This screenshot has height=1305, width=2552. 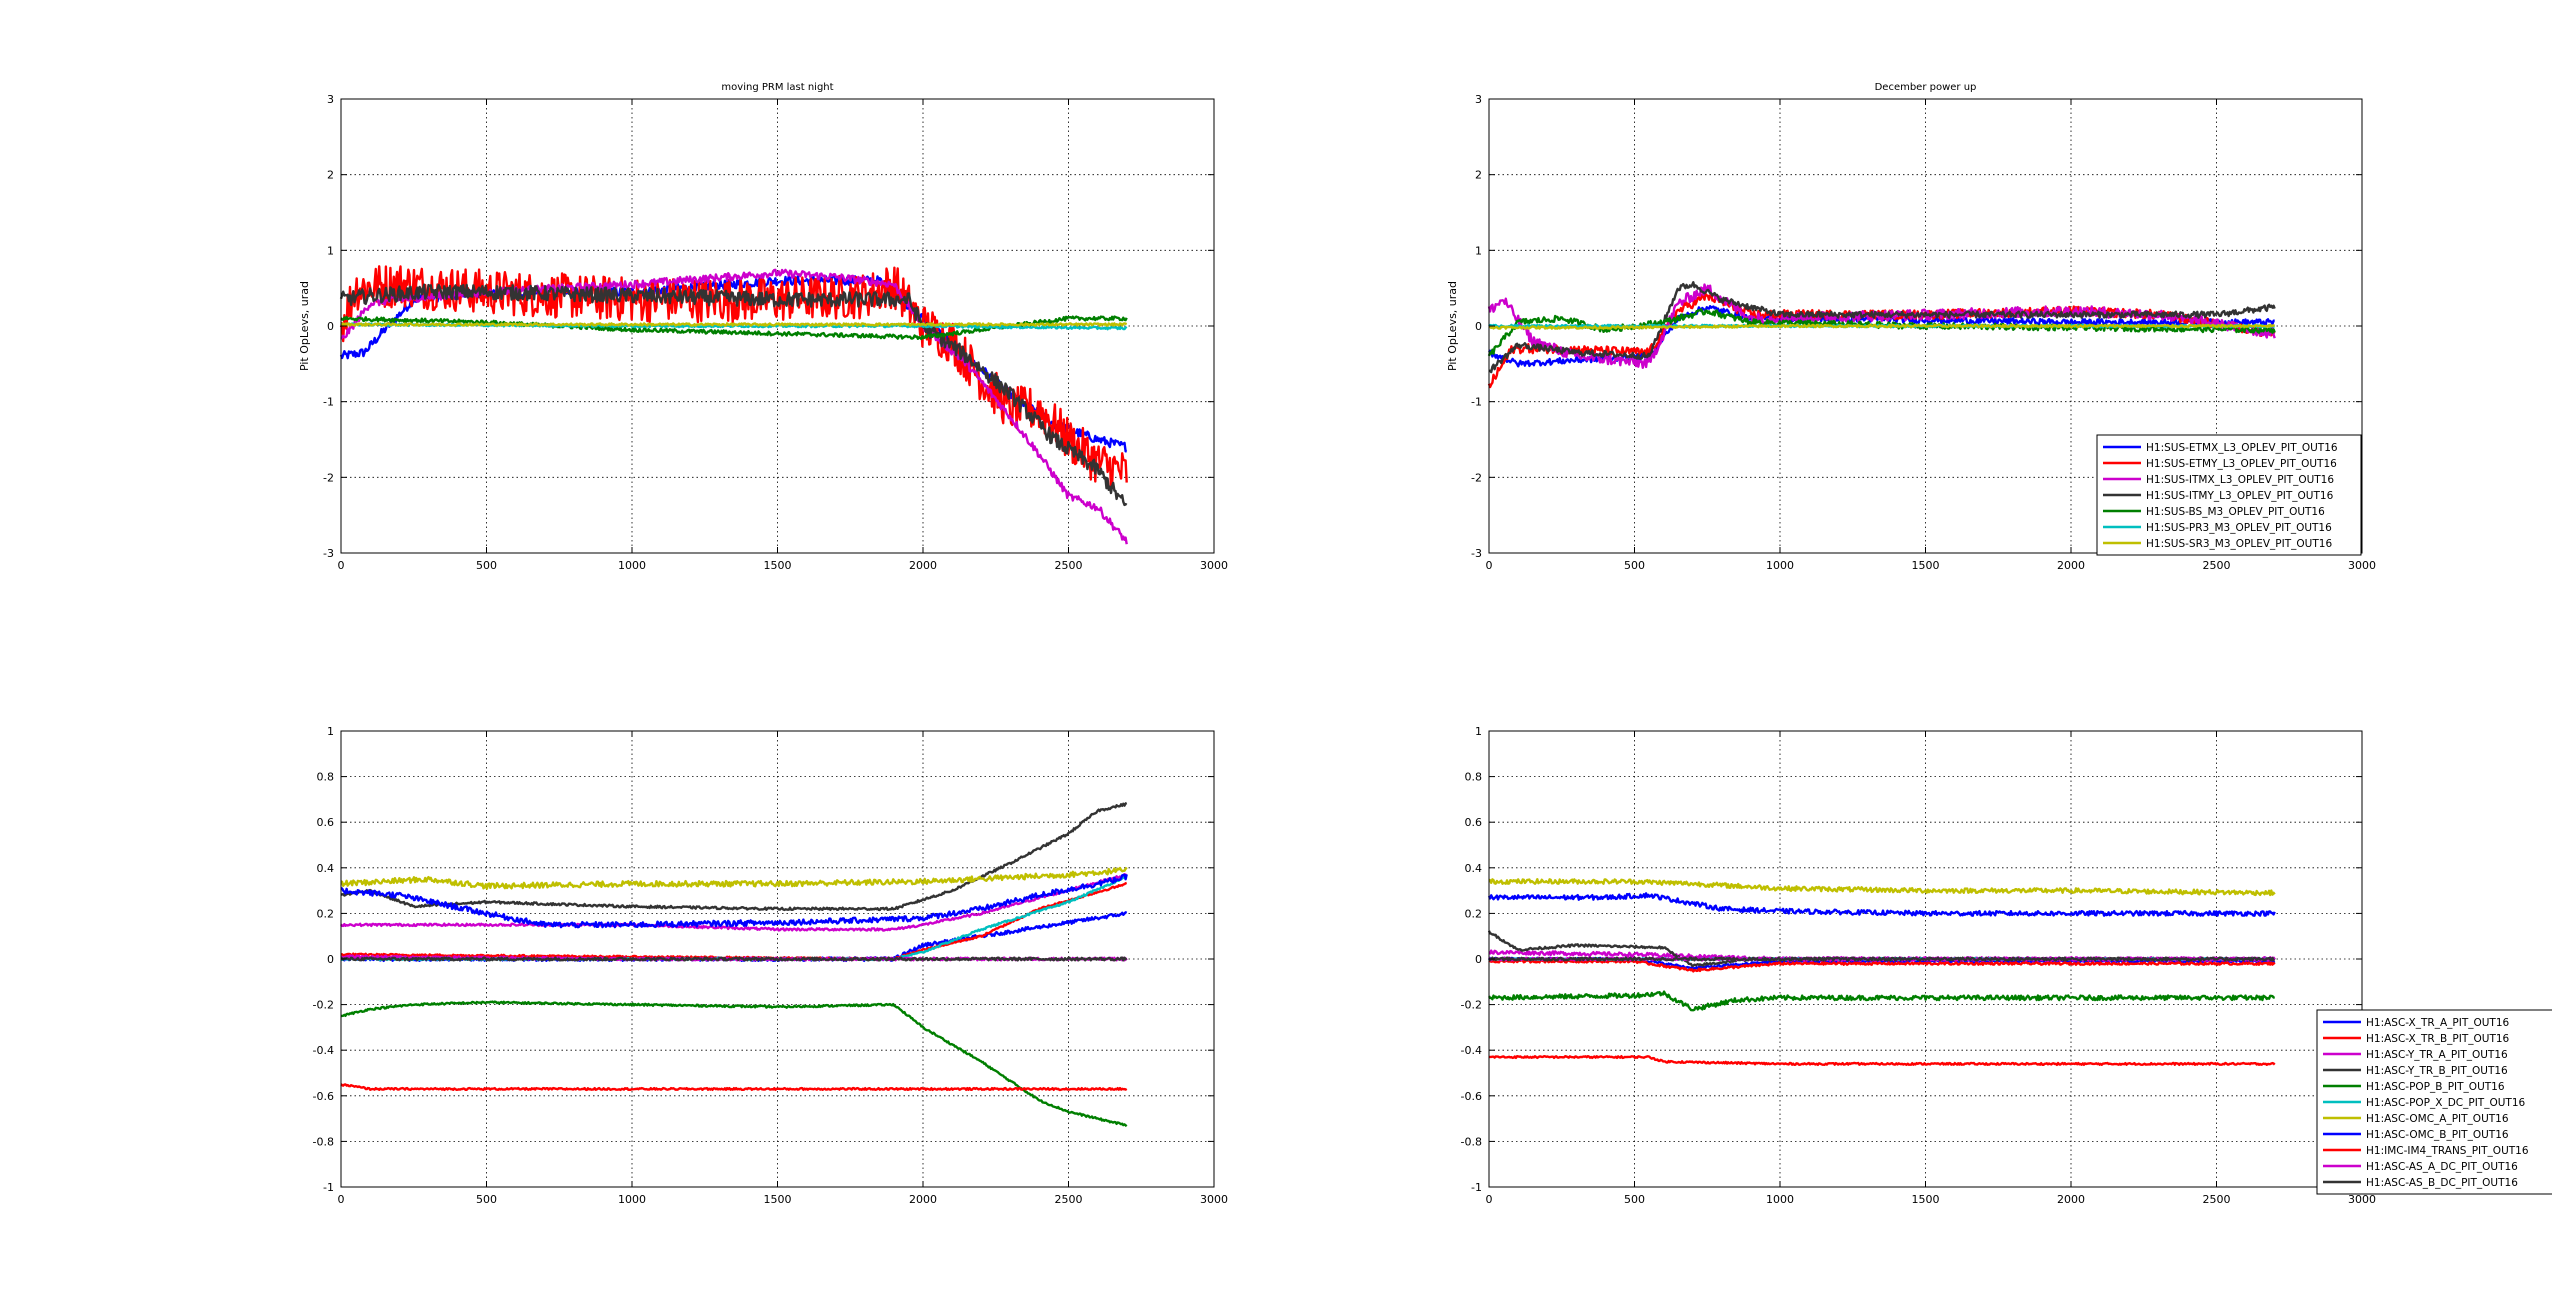 I want to click on legend-entry-label: H1:ASC-POP_B_PIT_OUT16, so click(x=2435, y=1087).